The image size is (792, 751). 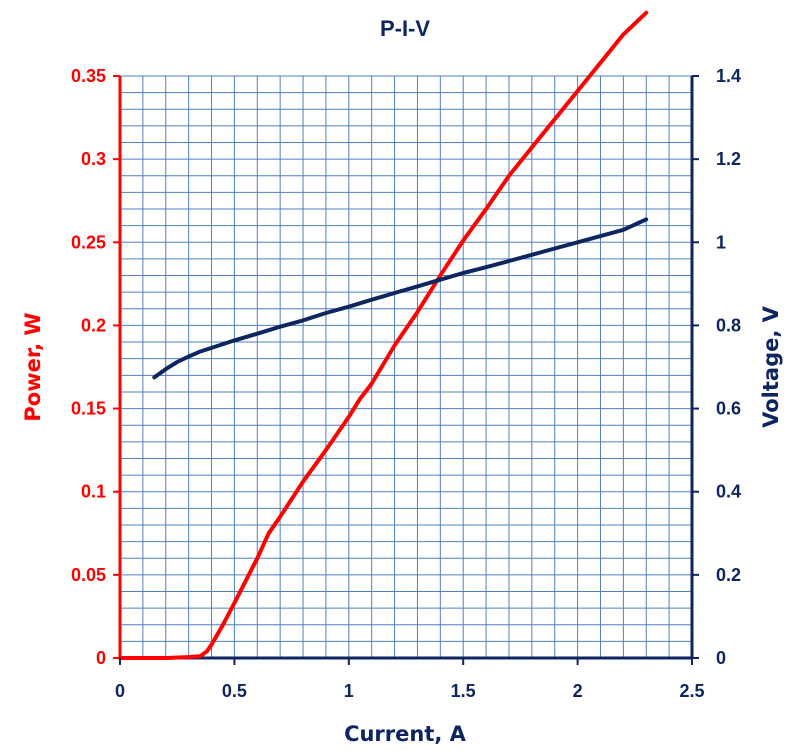 I want to click on y-left-tick-label: 0.1, so click(x=93, y=492).